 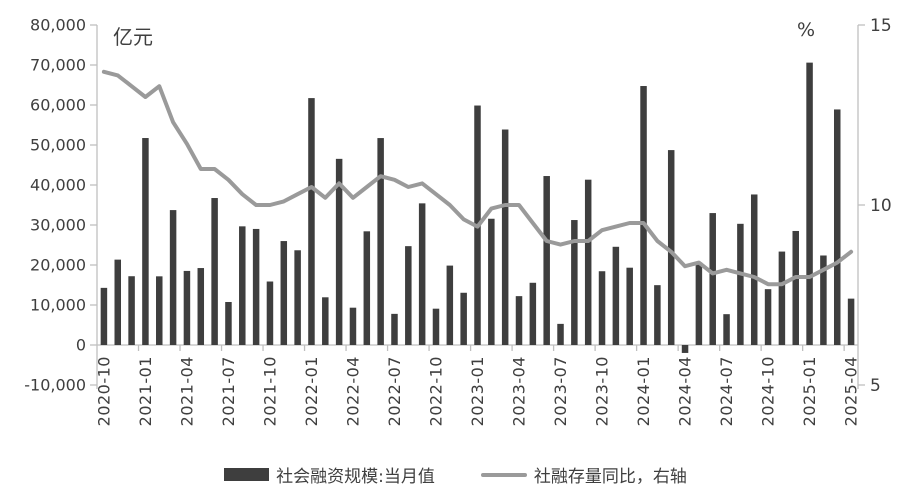 What do you see at coordinates (435, 391) in the screenshot?
I see `x-axis-tick-label: 2022-10` at bounding box center [435, 391].